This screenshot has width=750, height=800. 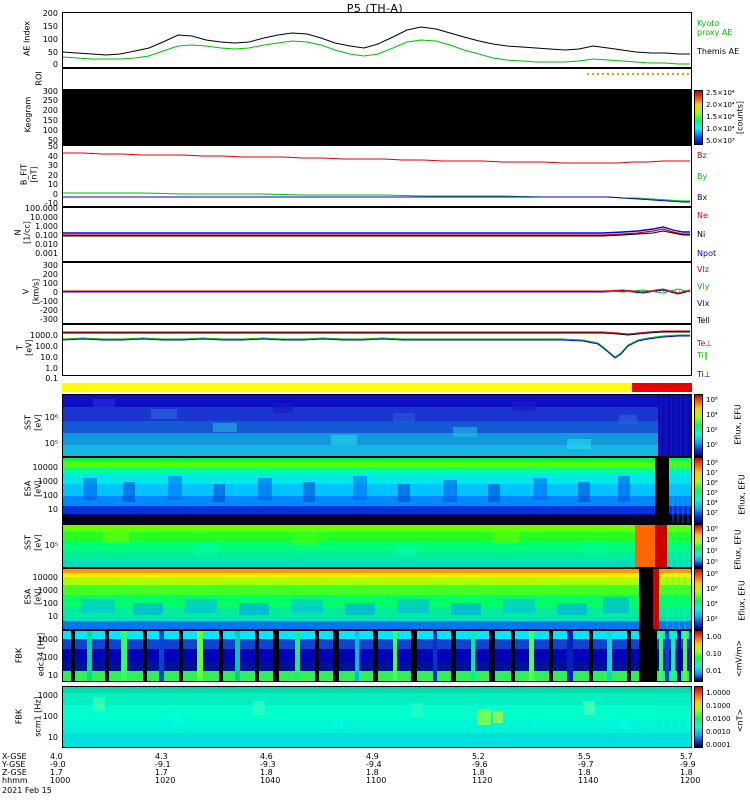 I want to click on esa-1-spectrogram, so click(x=377, y=490).